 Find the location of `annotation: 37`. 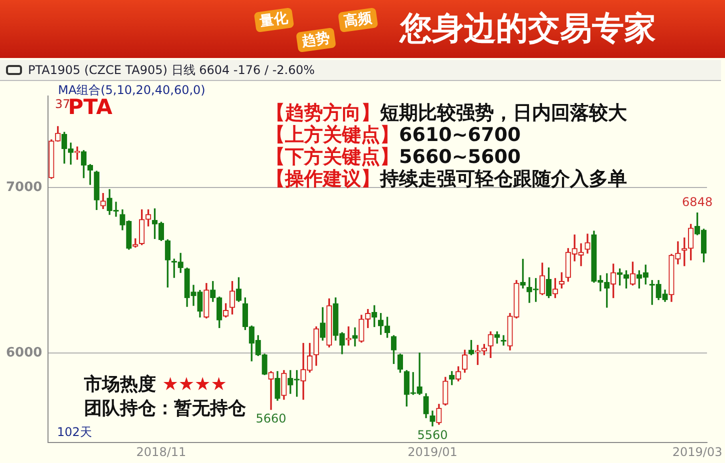

annotation: 37 is located at coordinates (62, 104).